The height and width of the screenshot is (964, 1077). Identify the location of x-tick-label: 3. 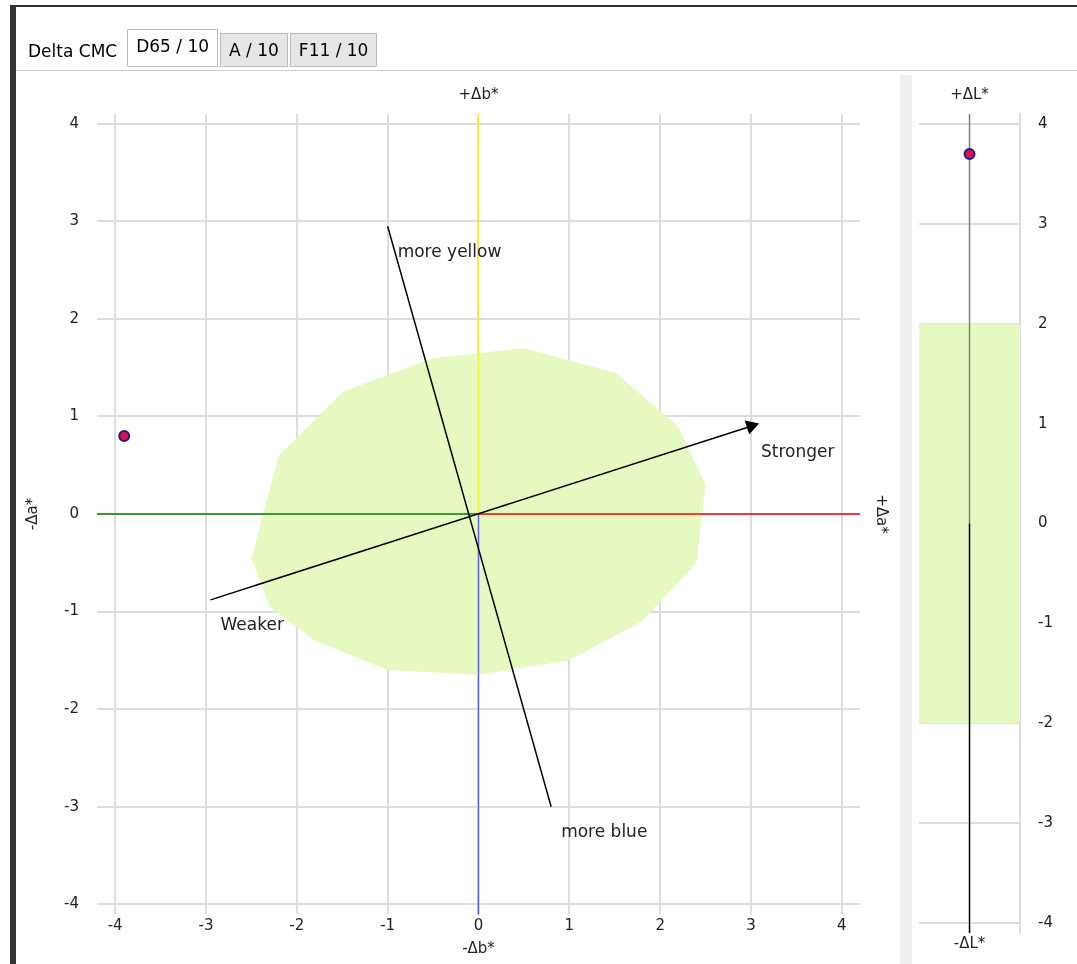
(751, 924).